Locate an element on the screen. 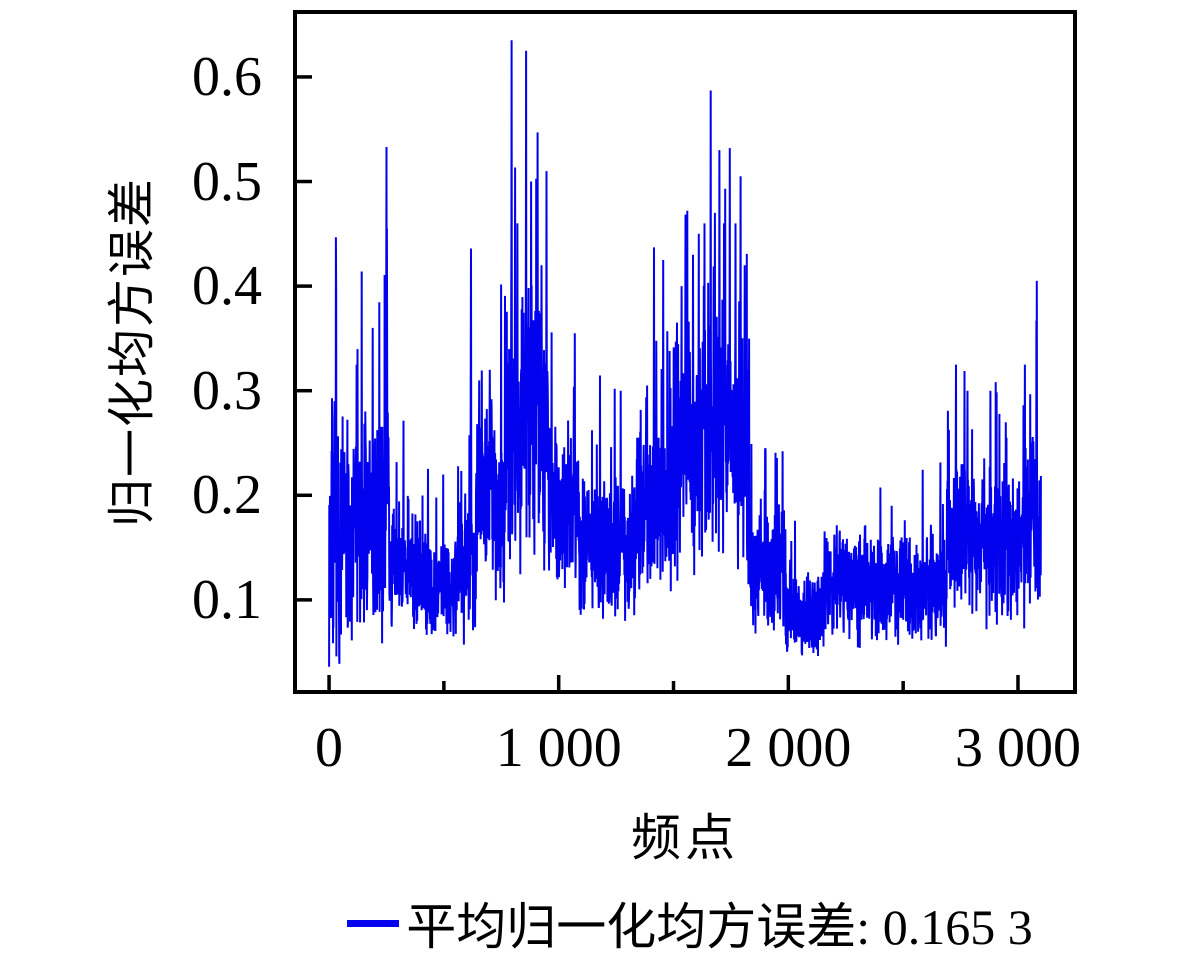 The height and width of the screenshot is (965, 1181). y-tick-label: 0.3 is located at coordinates (227, 390).